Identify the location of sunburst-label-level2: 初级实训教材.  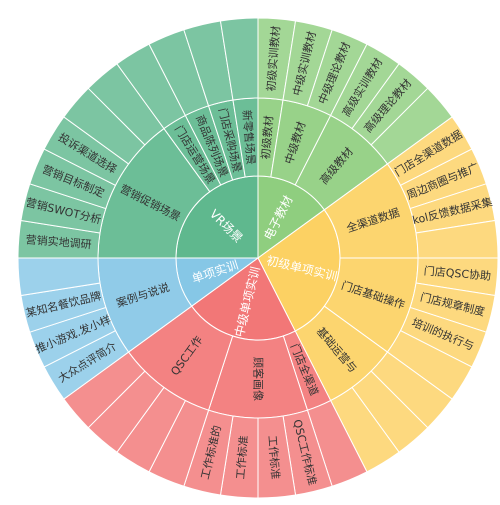
(273, 58).